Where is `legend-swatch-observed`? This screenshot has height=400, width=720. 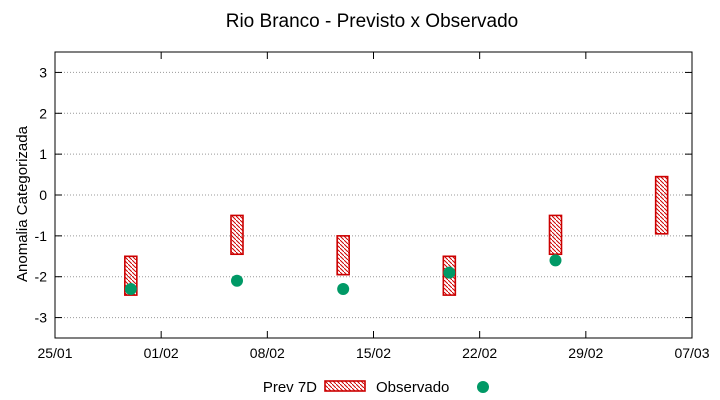
legend-swatch-observed is located at coordinates (483, 387).